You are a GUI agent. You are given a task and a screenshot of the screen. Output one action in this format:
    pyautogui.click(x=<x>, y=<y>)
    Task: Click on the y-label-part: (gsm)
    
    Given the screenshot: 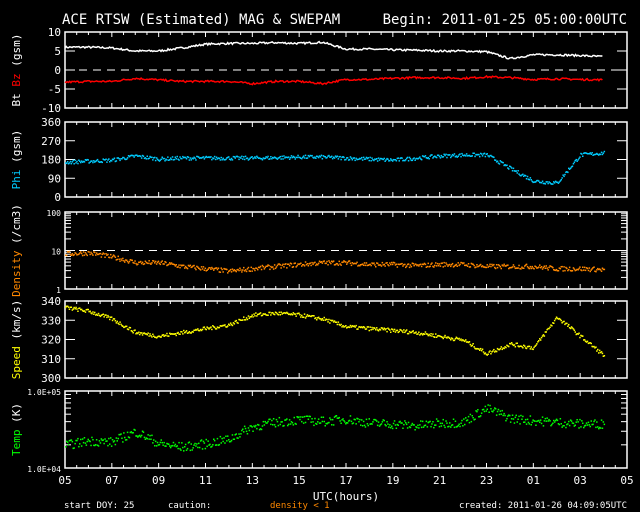 What is the action you would take?
    pyautogui.click(x=16, y=150)
    